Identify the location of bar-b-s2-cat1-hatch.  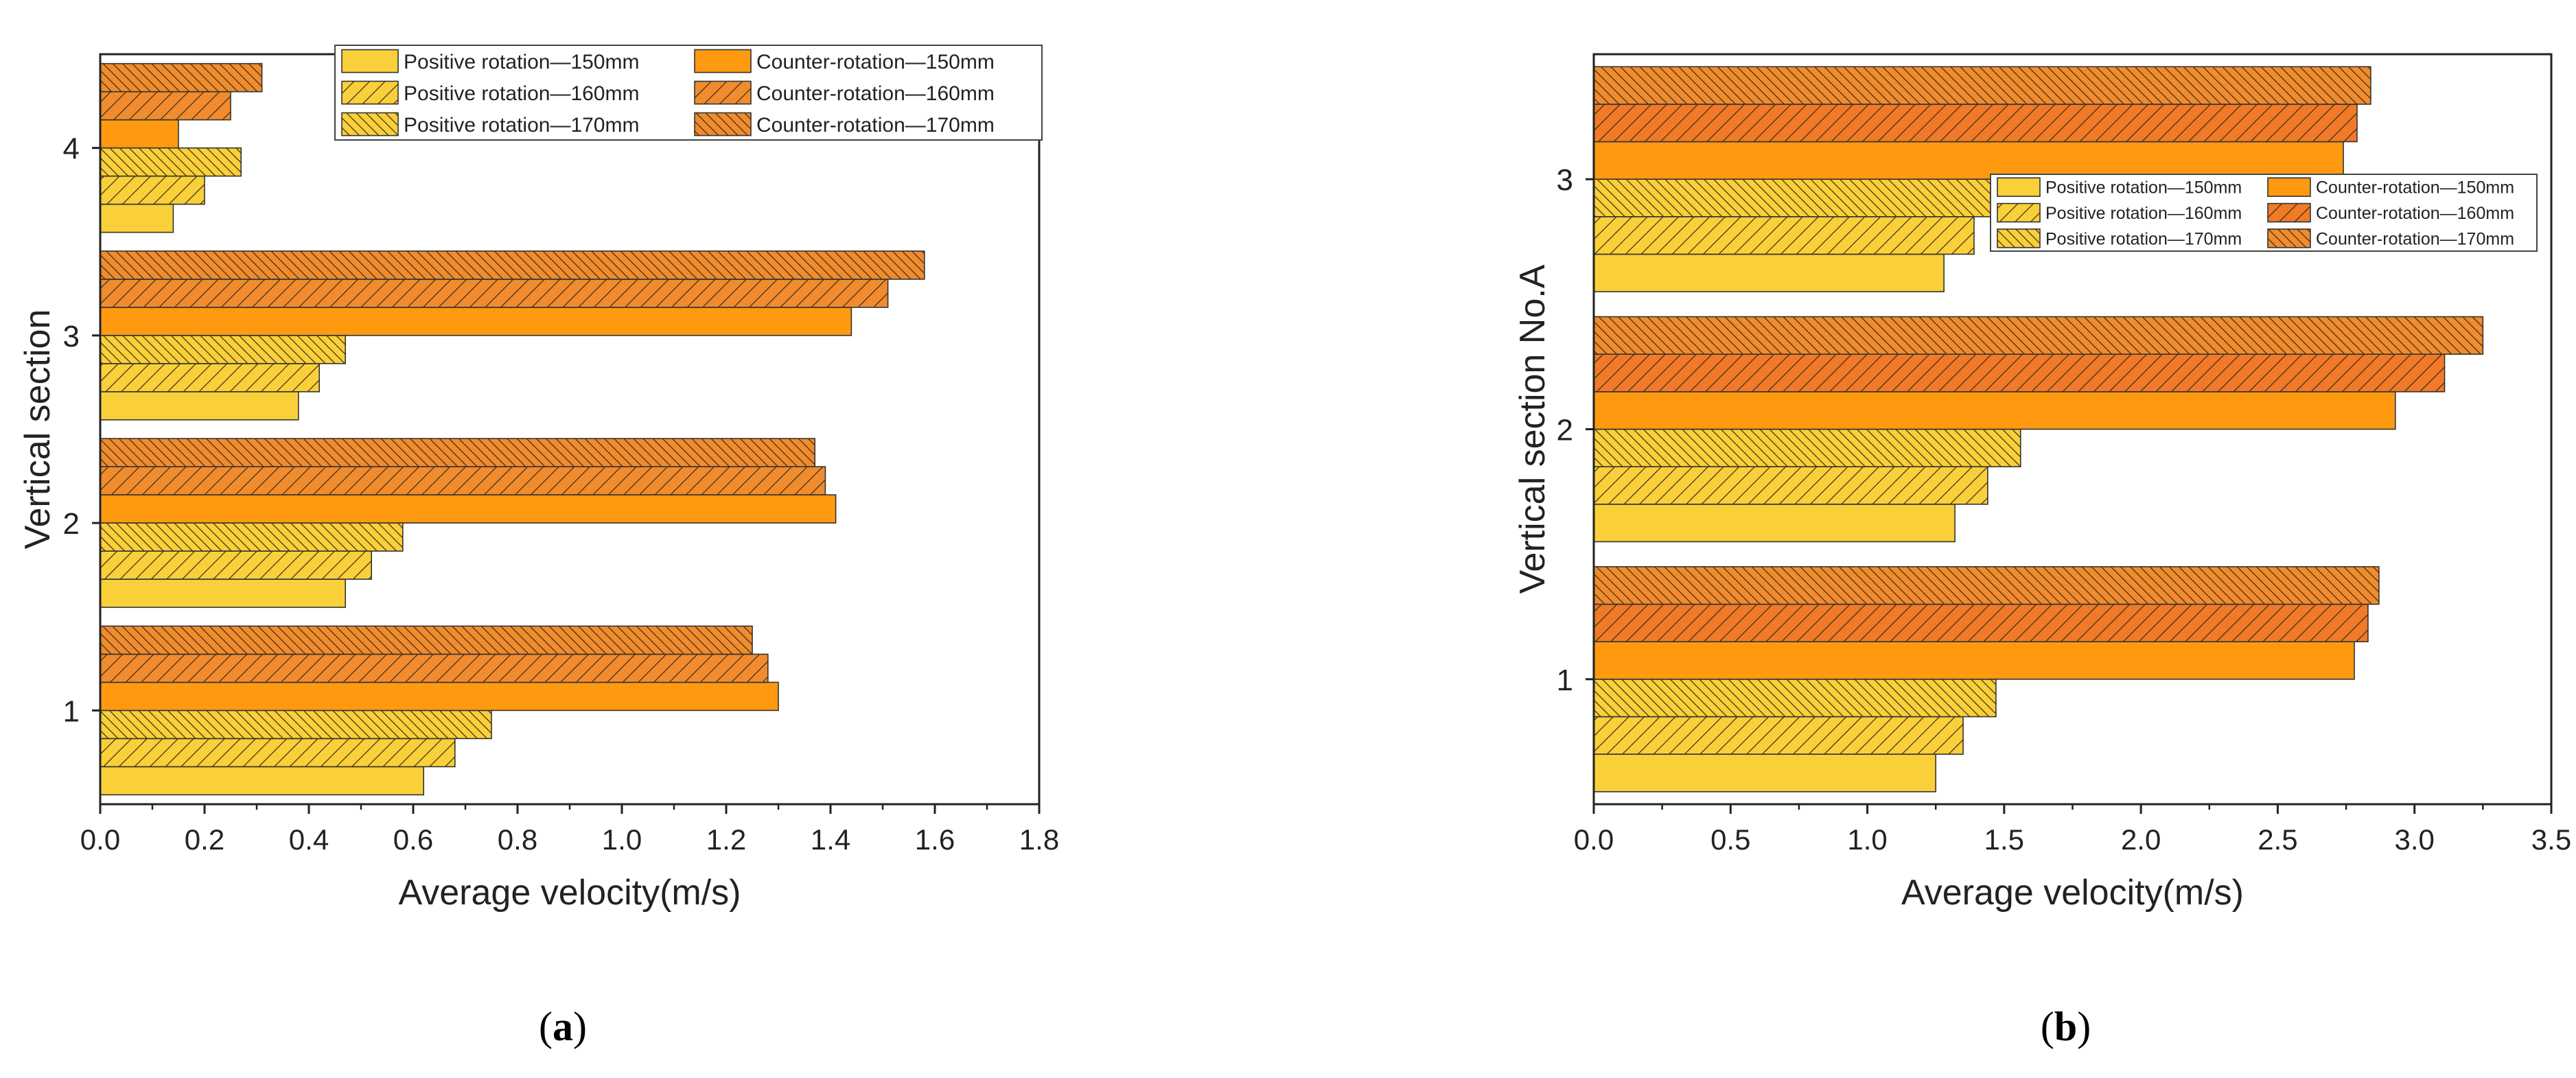
(1779, 735).